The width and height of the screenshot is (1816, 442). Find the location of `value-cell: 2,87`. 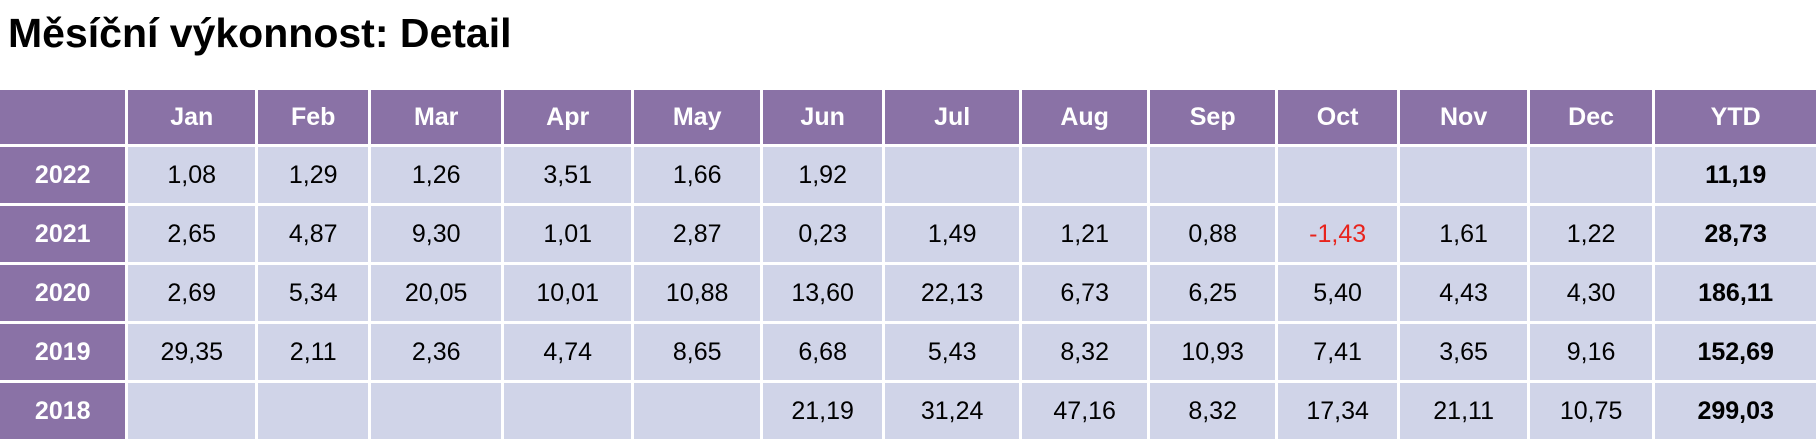

value-cell: 2,87 is located at coordinates (697, 234).